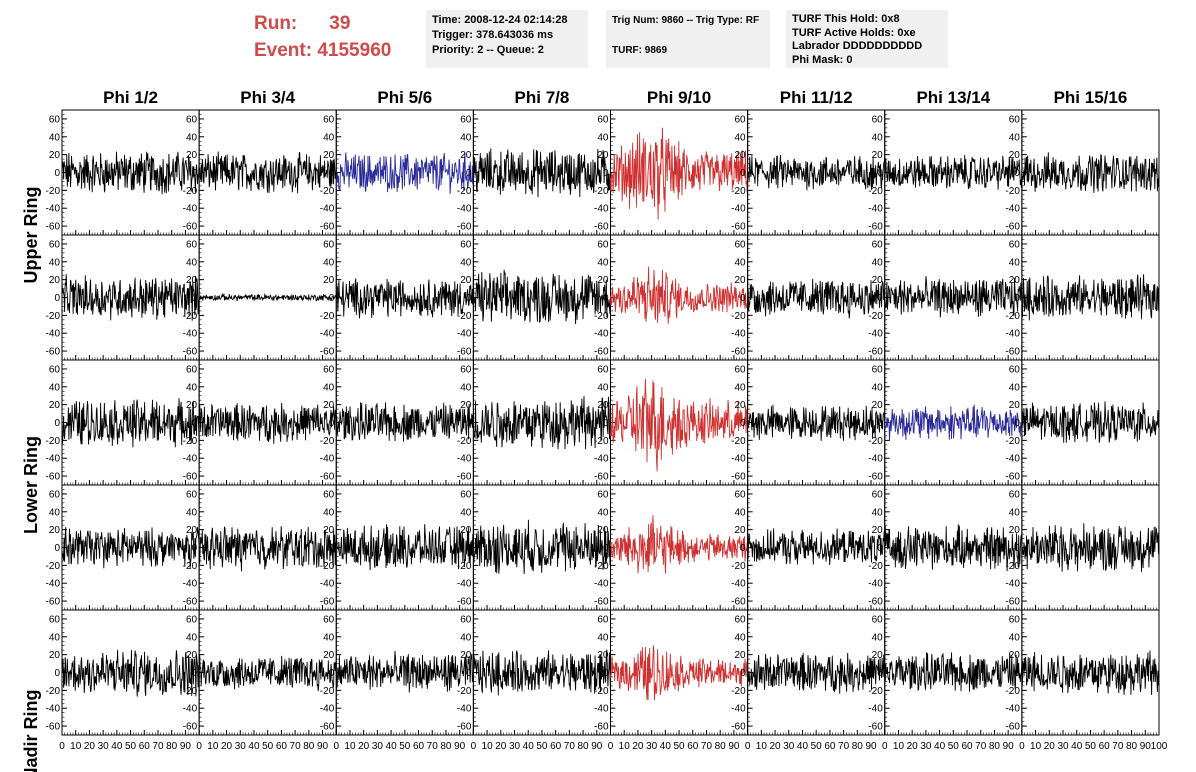 This screenshot has height=772, width=1196. I want to click on x-tick-label: 10, so click(899, 746).